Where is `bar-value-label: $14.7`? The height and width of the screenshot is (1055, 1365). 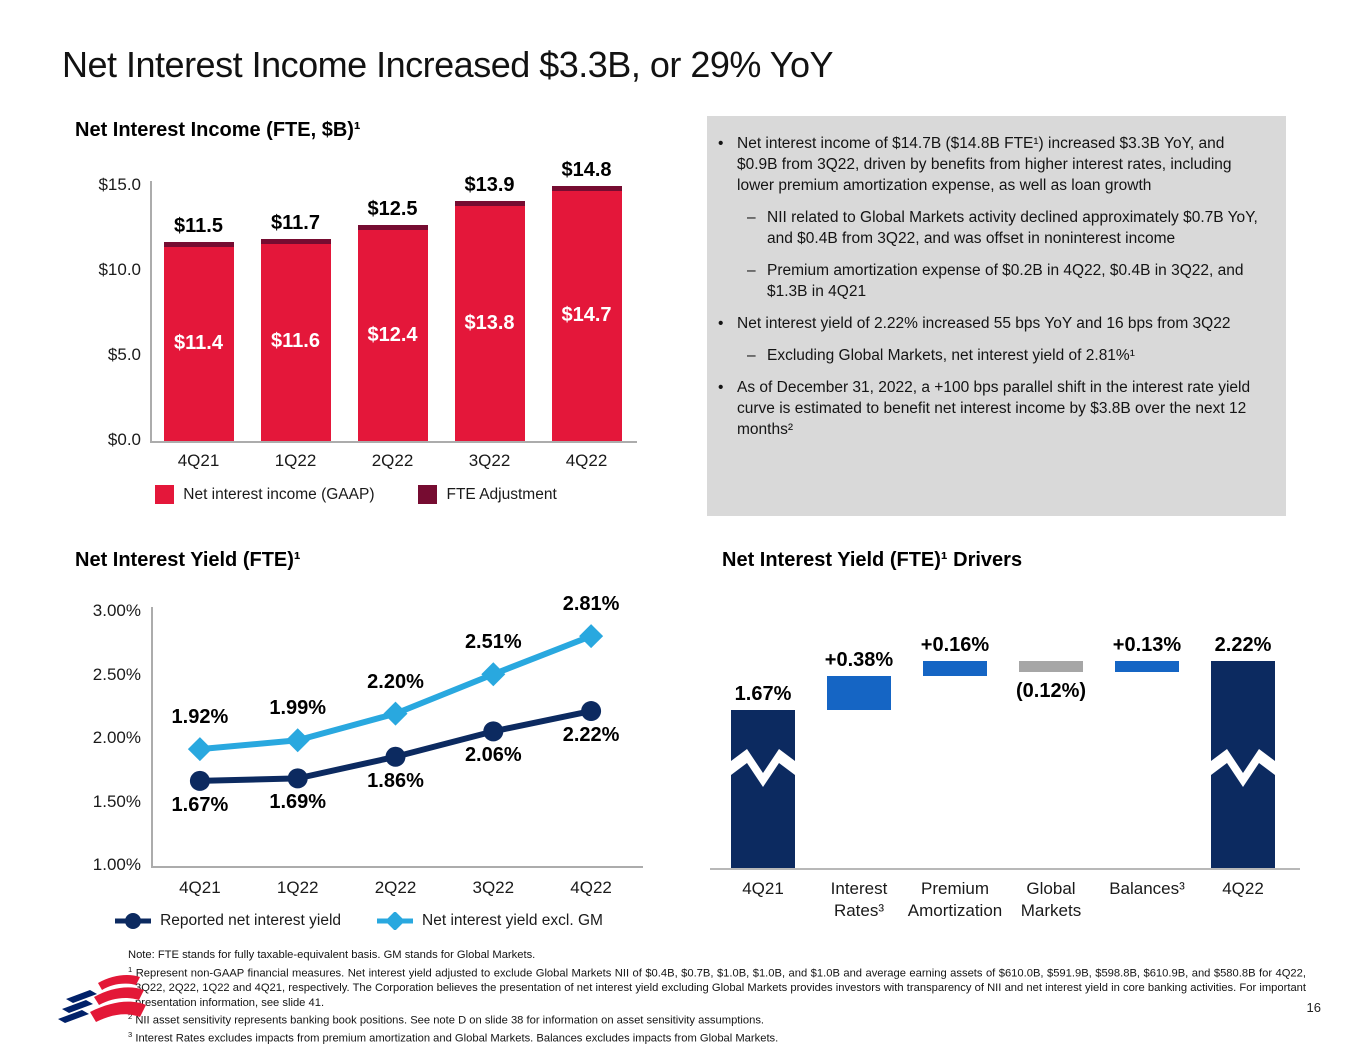 bar-value-label: $14.7 is located at coordinates (586, 315).